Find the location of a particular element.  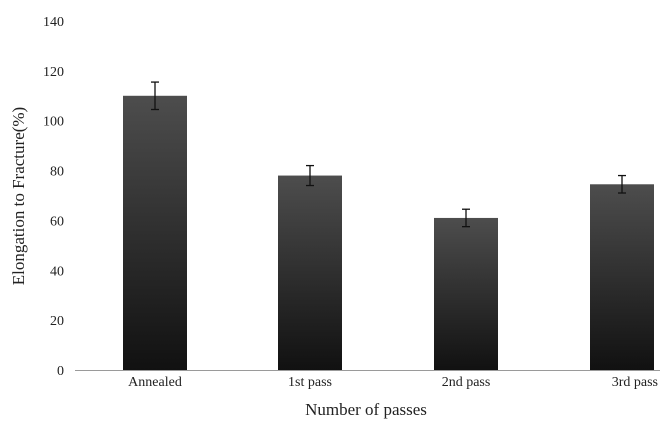

y-tick-label: 0 is located at coordinates (60, 371).